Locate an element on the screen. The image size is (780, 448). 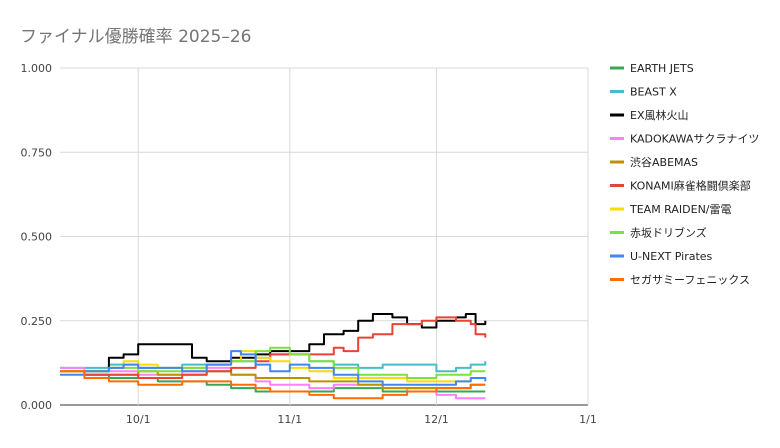
legend-label: EX風林火山 is located at coordinates (659, 115).